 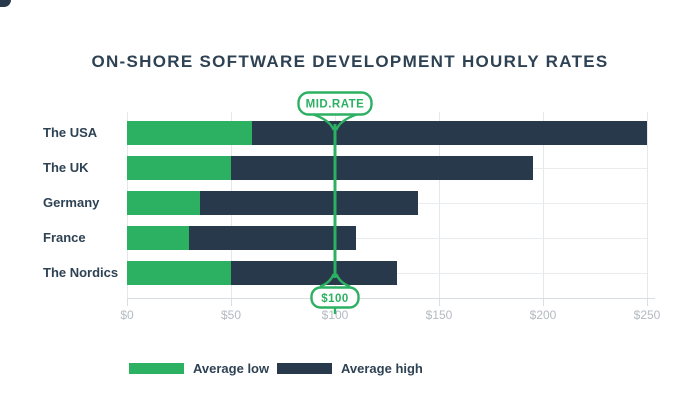 I want to click on category-label: The UK, so click(x=66, y=167).